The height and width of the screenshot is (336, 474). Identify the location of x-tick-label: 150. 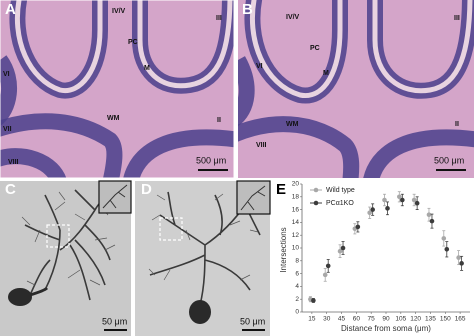
(445, 319).